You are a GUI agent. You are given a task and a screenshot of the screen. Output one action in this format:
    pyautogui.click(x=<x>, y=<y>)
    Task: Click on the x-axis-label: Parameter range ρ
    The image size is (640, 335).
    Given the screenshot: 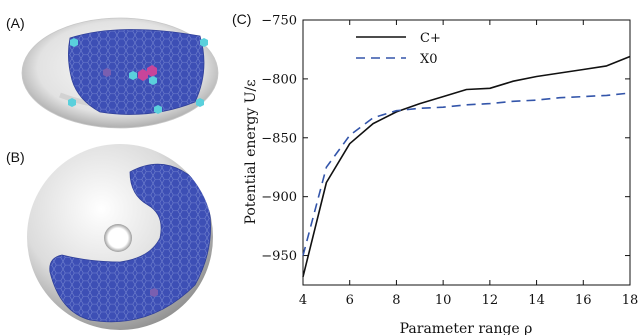 What is the action you would take?
    pyautogui.click(x=466, y=328)
    